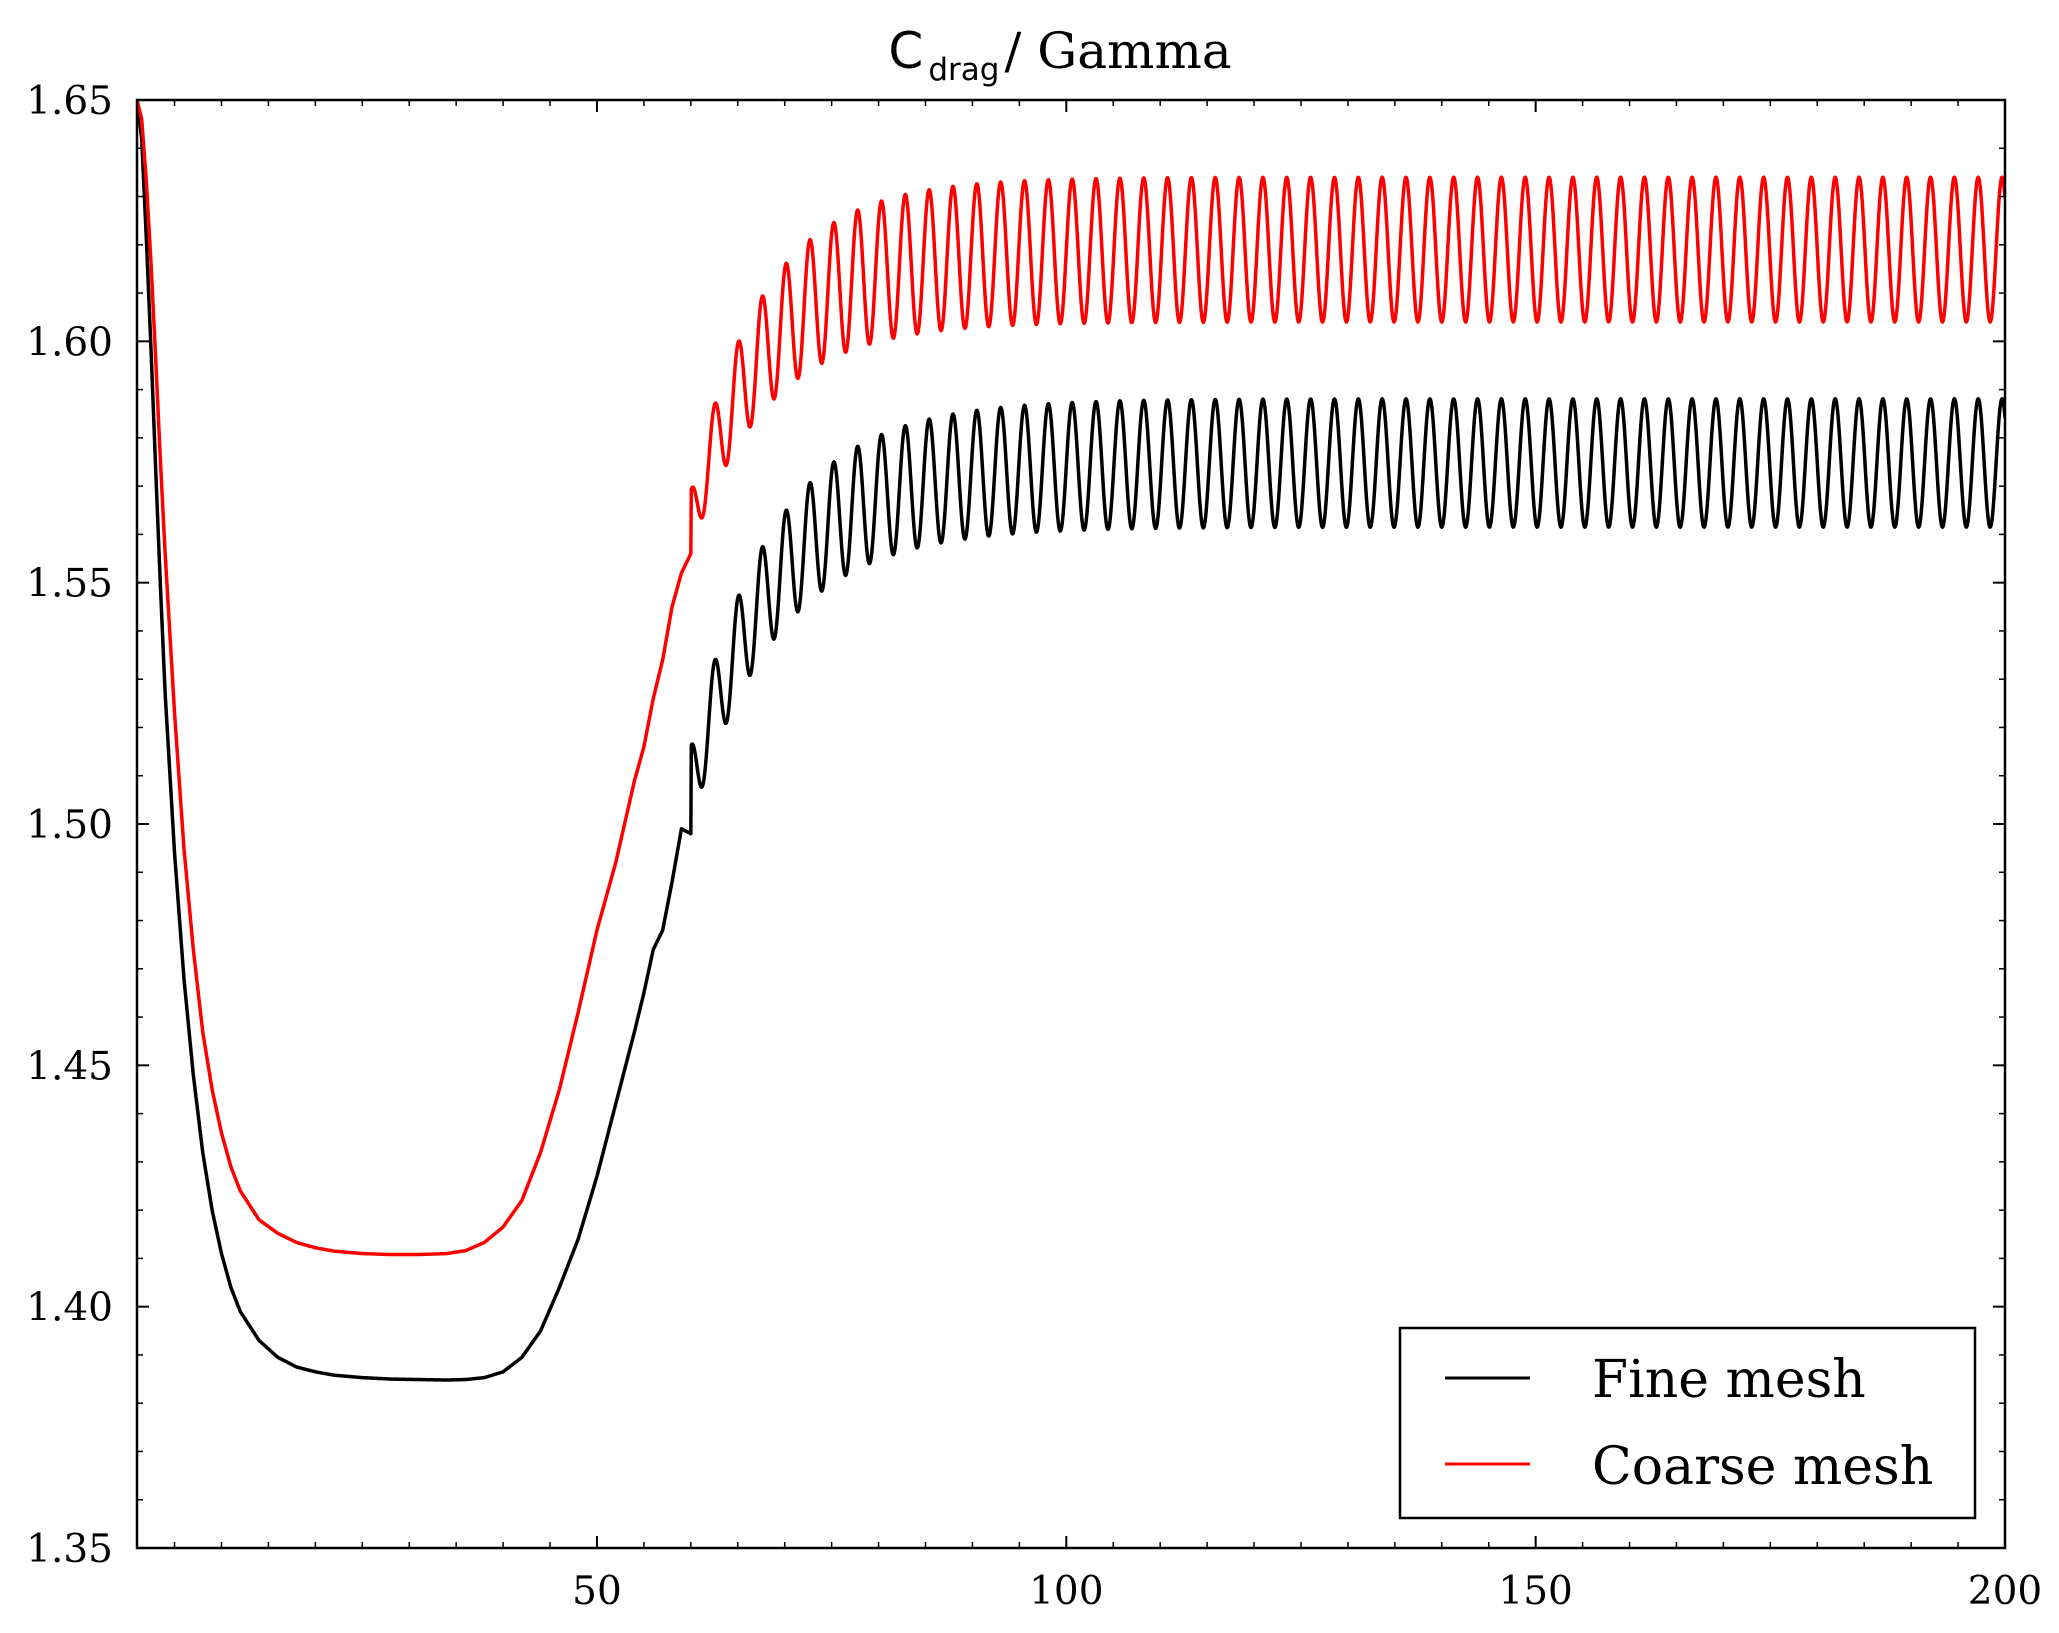 The height and width of the screenshot is (1633, 2059). I want to click on chart-title: C drag / Gamma, so click(1059, 55).